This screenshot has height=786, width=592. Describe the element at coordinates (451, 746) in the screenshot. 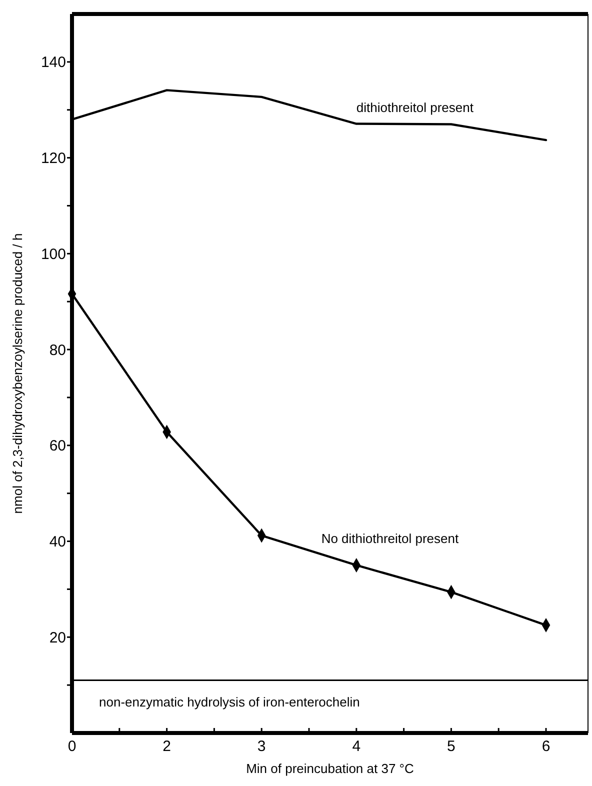

I see `x-tick-label: 5` at that location.